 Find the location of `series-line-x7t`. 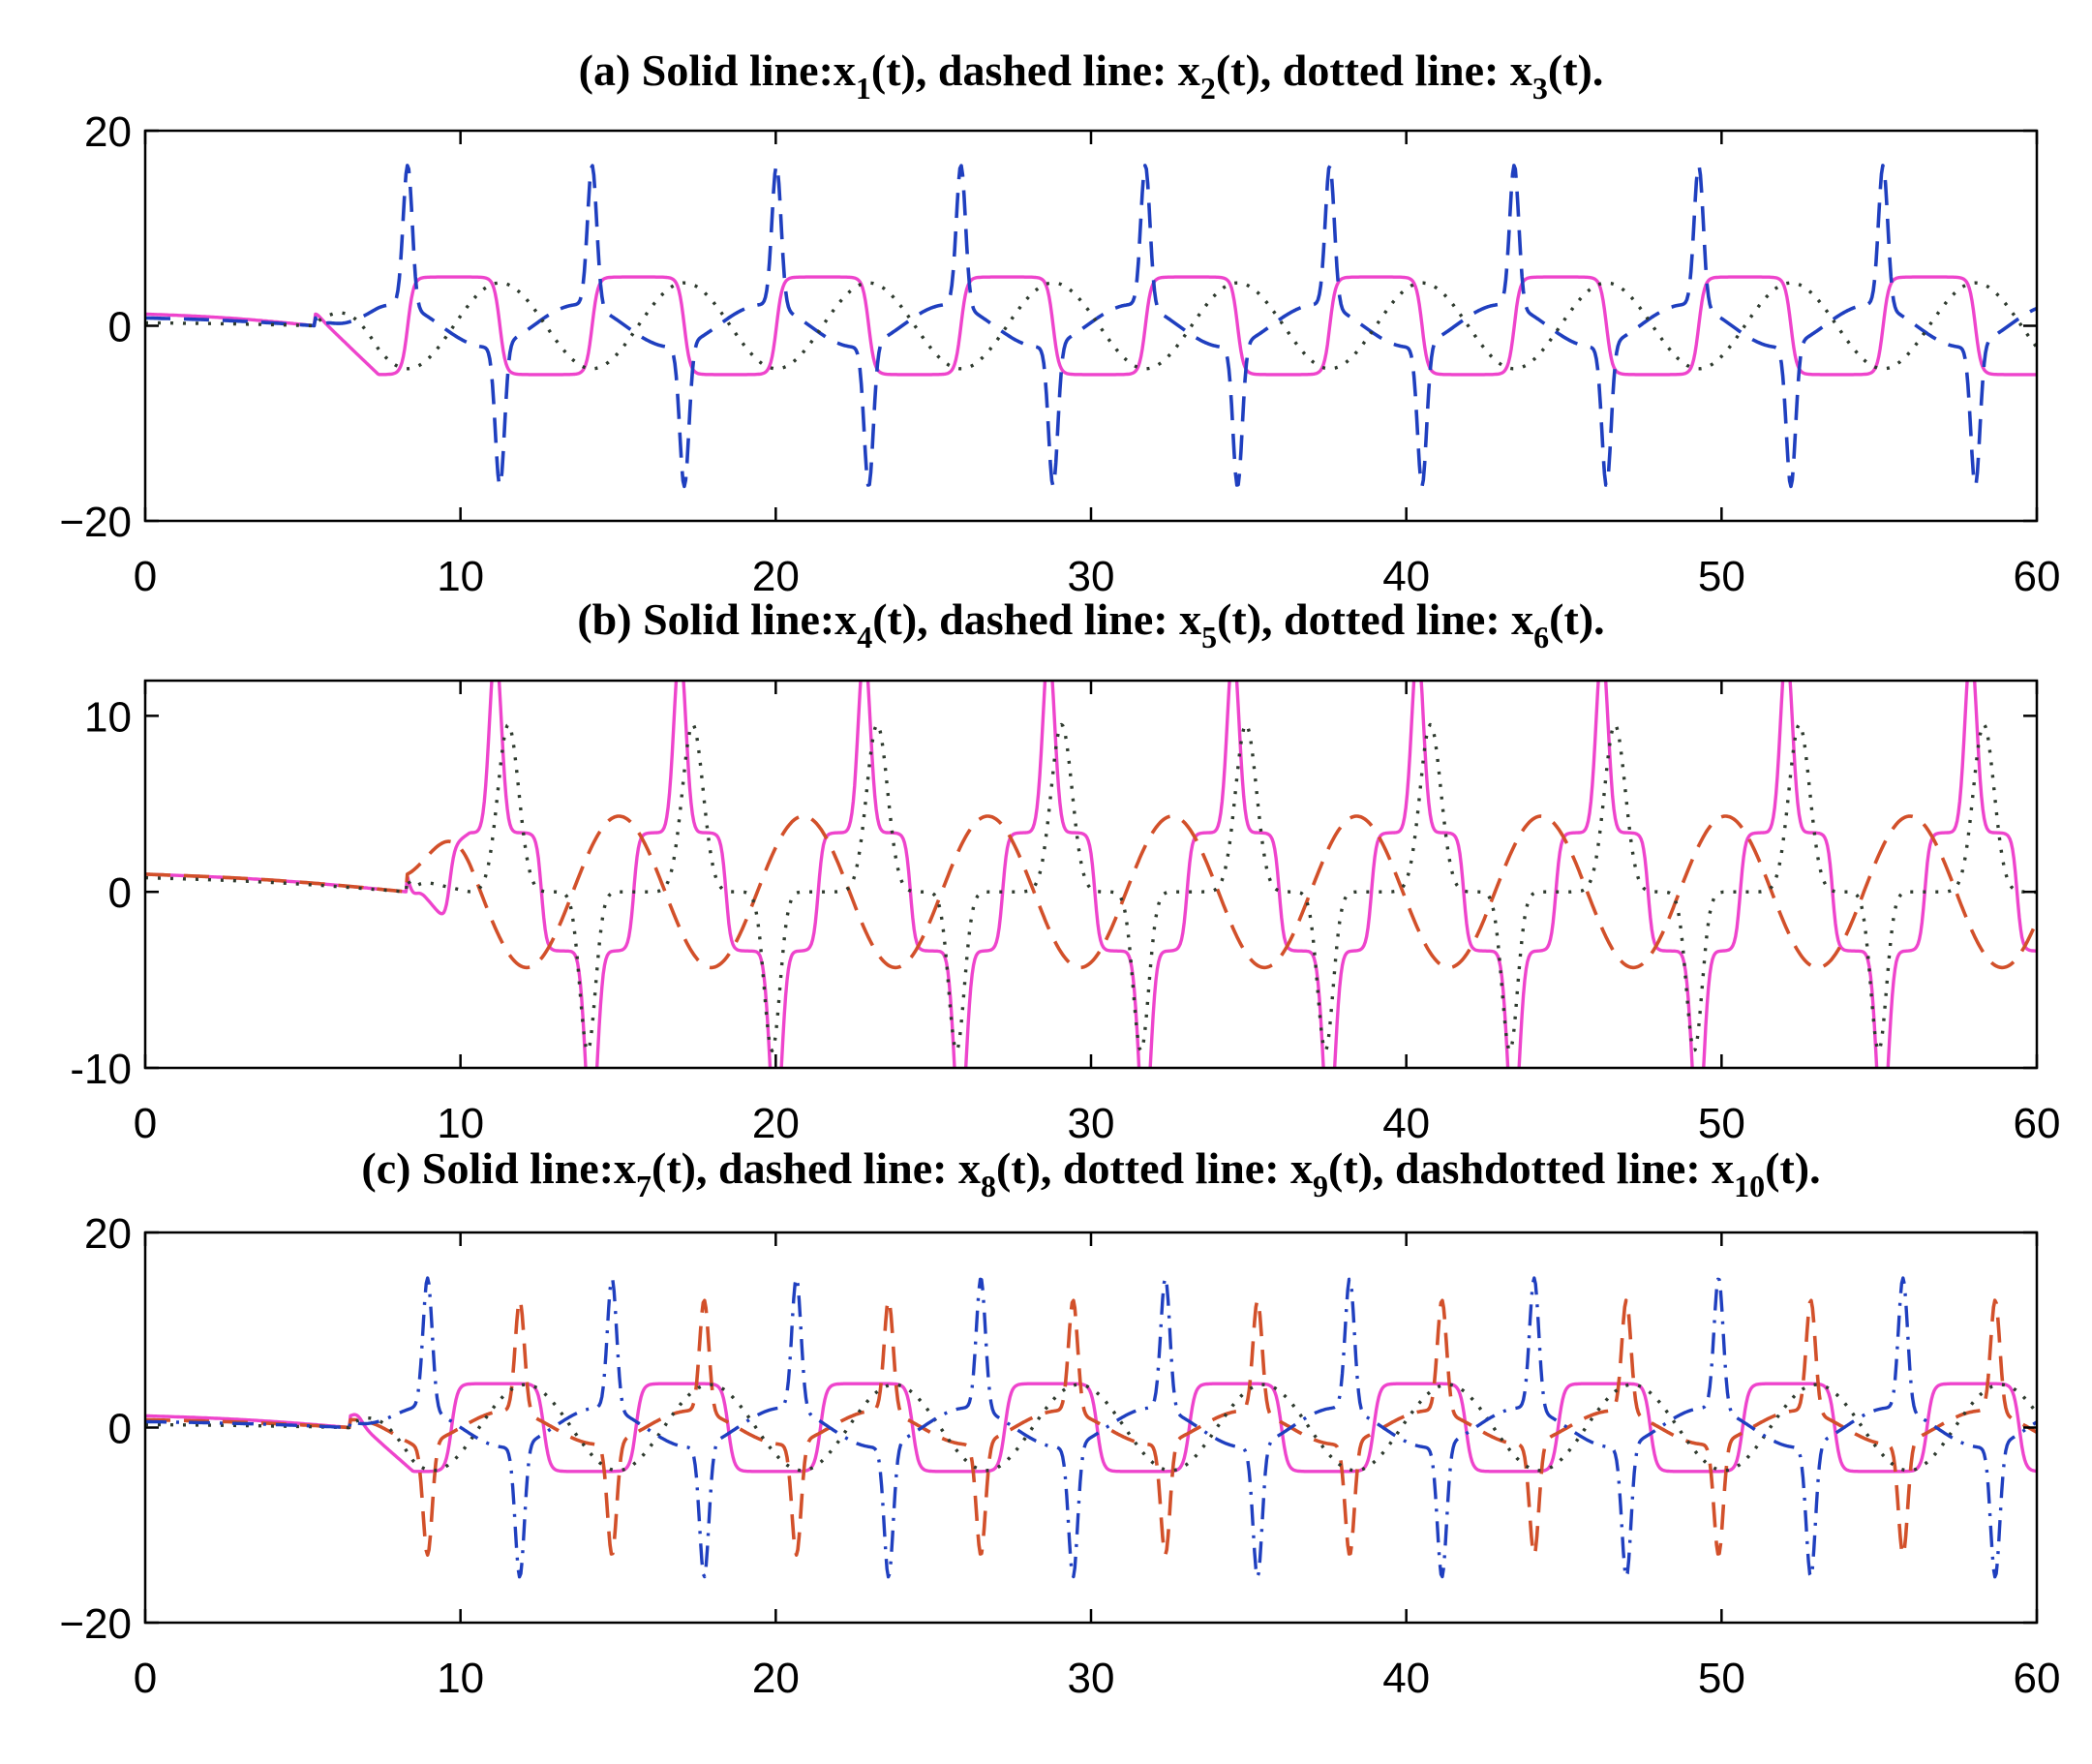

series-line-x7t is located at coordinates (1091, 1428).